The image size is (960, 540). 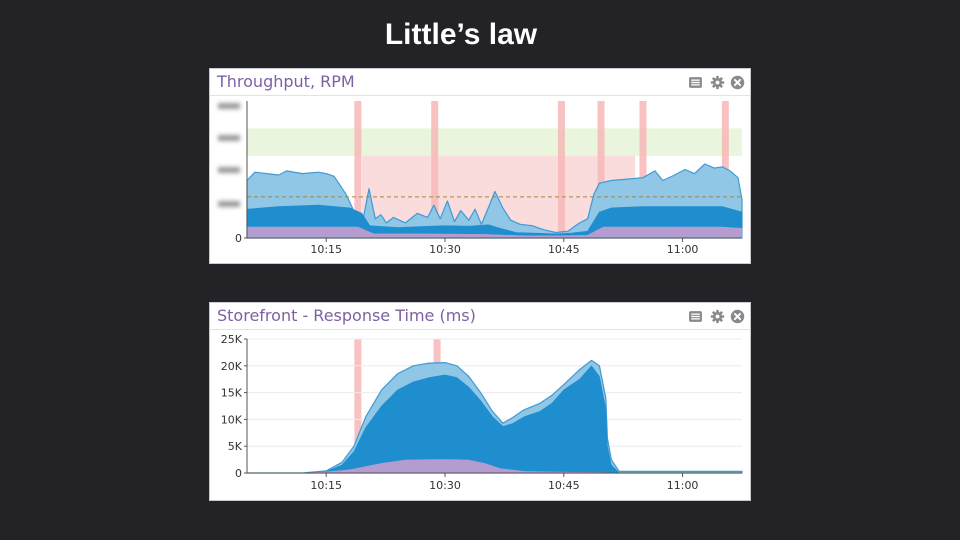 I want to click on panel-header: Throughput, RPM, so click(x=480, y=82).